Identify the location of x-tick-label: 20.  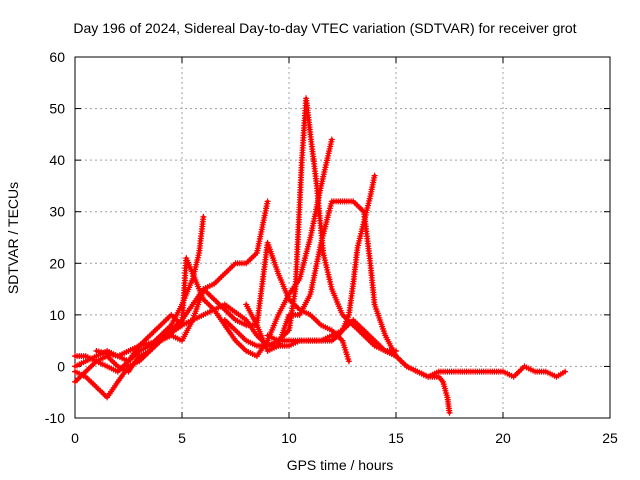
(503, 438).